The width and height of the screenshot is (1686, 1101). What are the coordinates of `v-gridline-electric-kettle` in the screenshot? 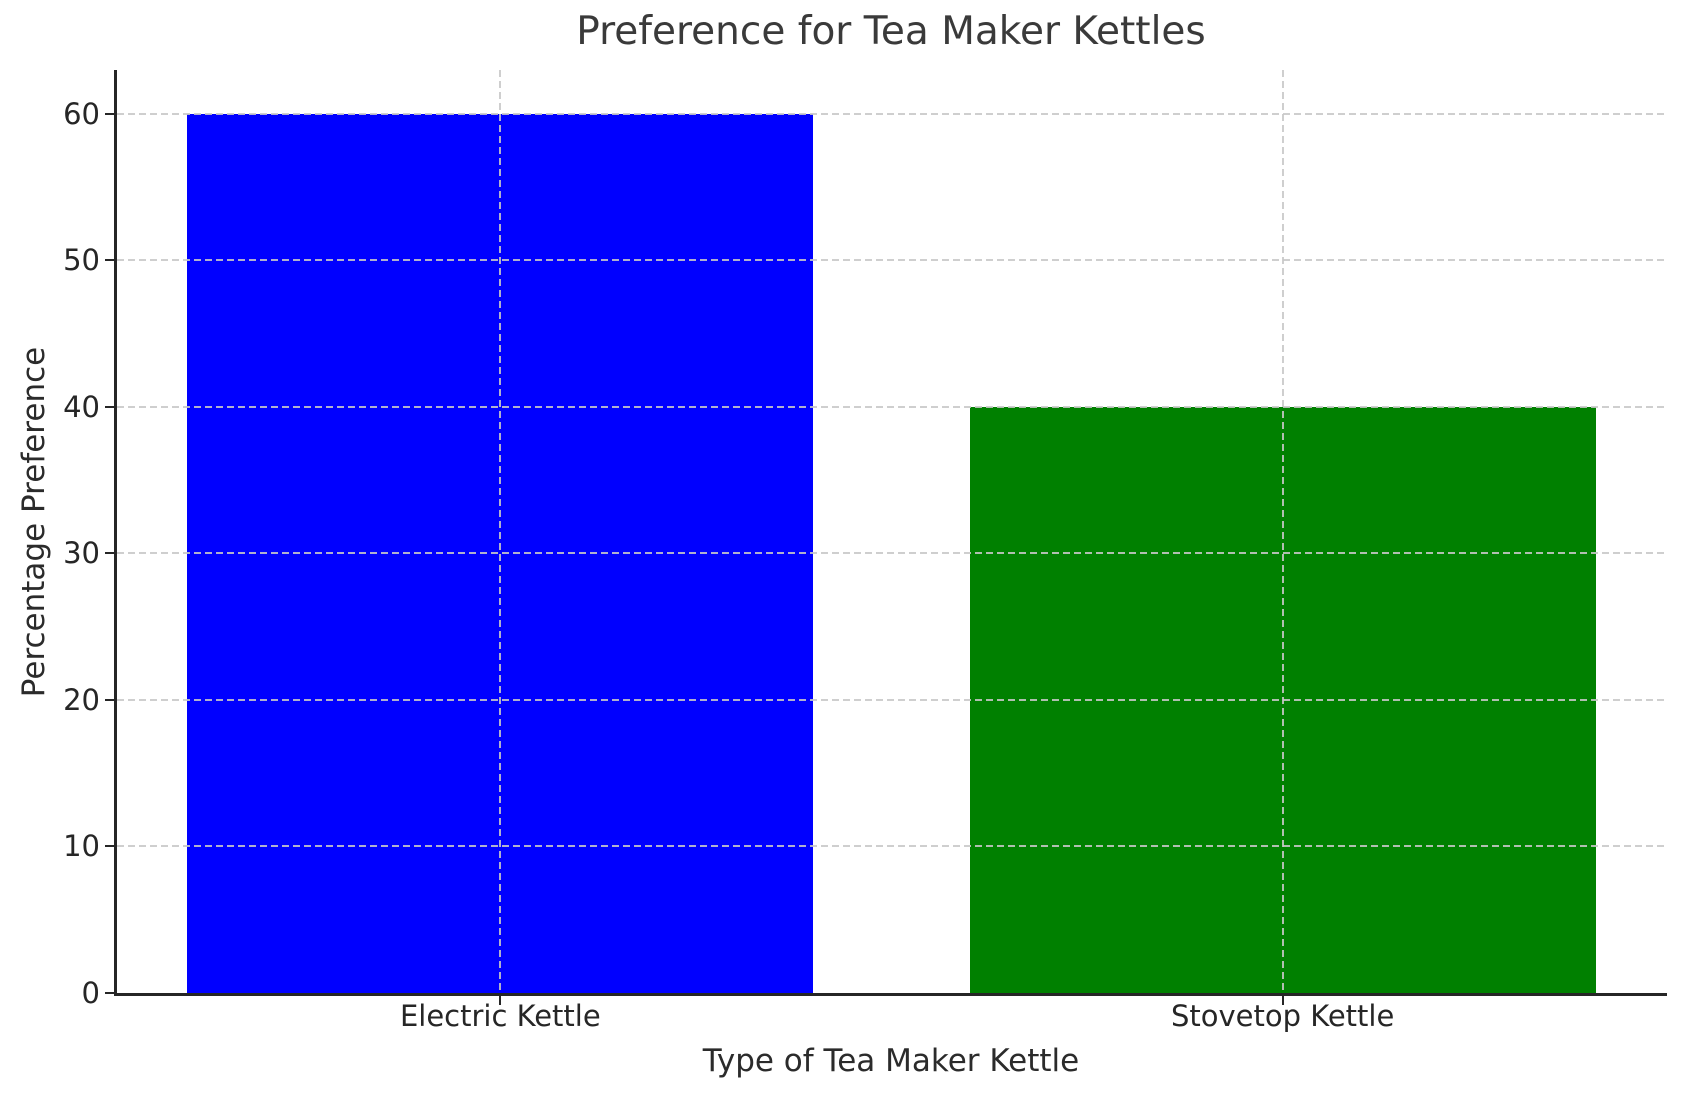 It's located at (500, 532).